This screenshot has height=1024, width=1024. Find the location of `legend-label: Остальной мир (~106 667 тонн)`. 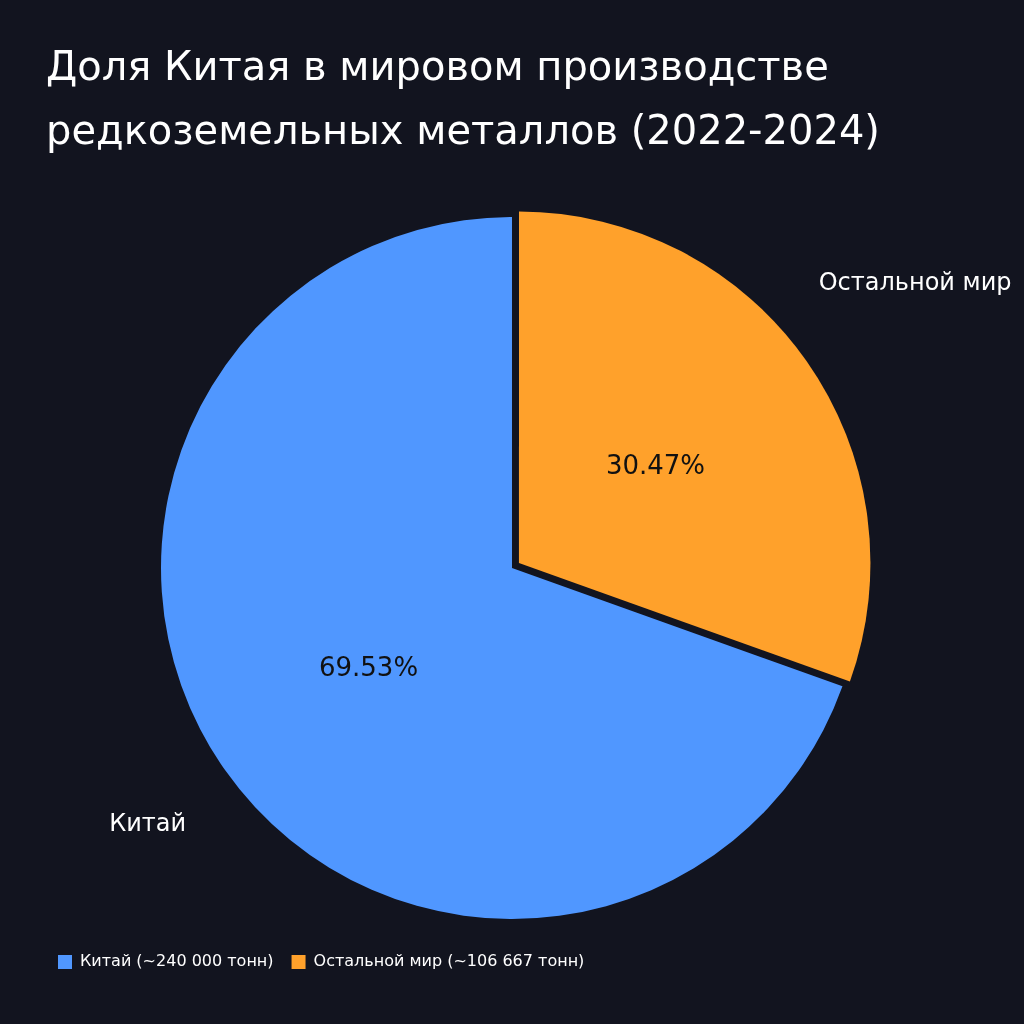

legend-label: Остальной мир (~106 667 тонн) is located at coordinates (449, 961).